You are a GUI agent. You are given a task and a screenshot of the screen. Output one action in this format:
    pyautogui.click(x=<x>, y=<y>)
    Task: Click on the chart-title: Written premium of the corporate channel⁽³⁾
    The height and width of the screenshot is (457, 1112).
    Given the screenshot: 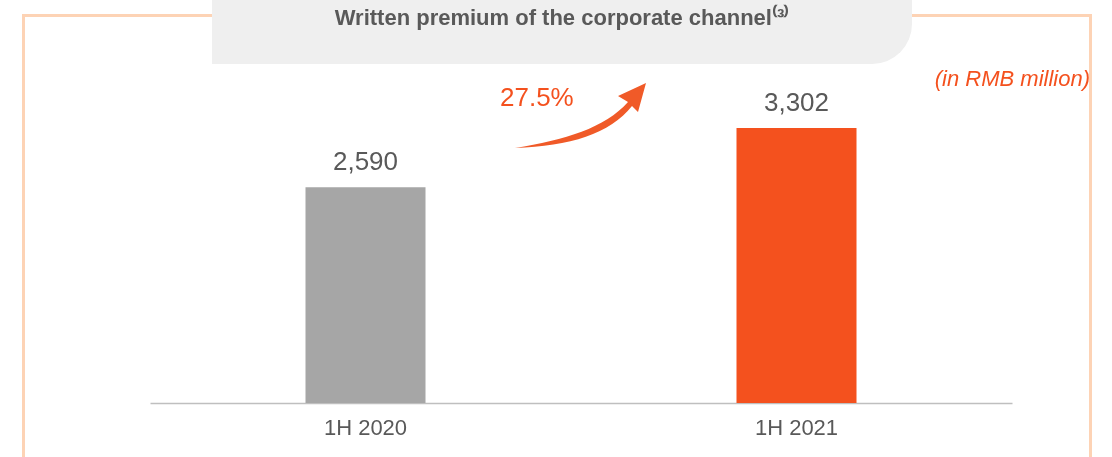 What is the action you would take?
    pyautogui.click(x=562, y=32)
    